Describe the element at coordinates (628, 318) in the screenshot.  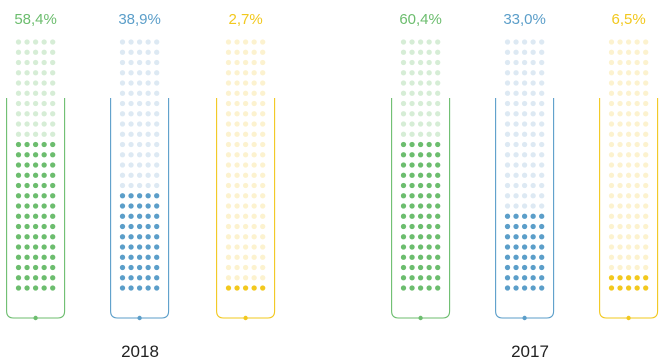
I see `container-base-dot` at that location.